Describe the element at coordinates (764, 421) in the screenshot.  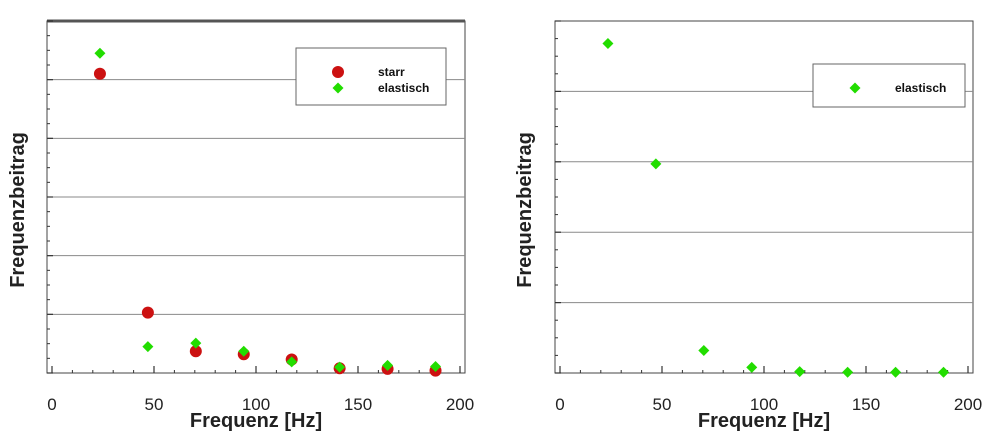
I see `x-axis-title-right: Frequenz [Hz]` at that location.